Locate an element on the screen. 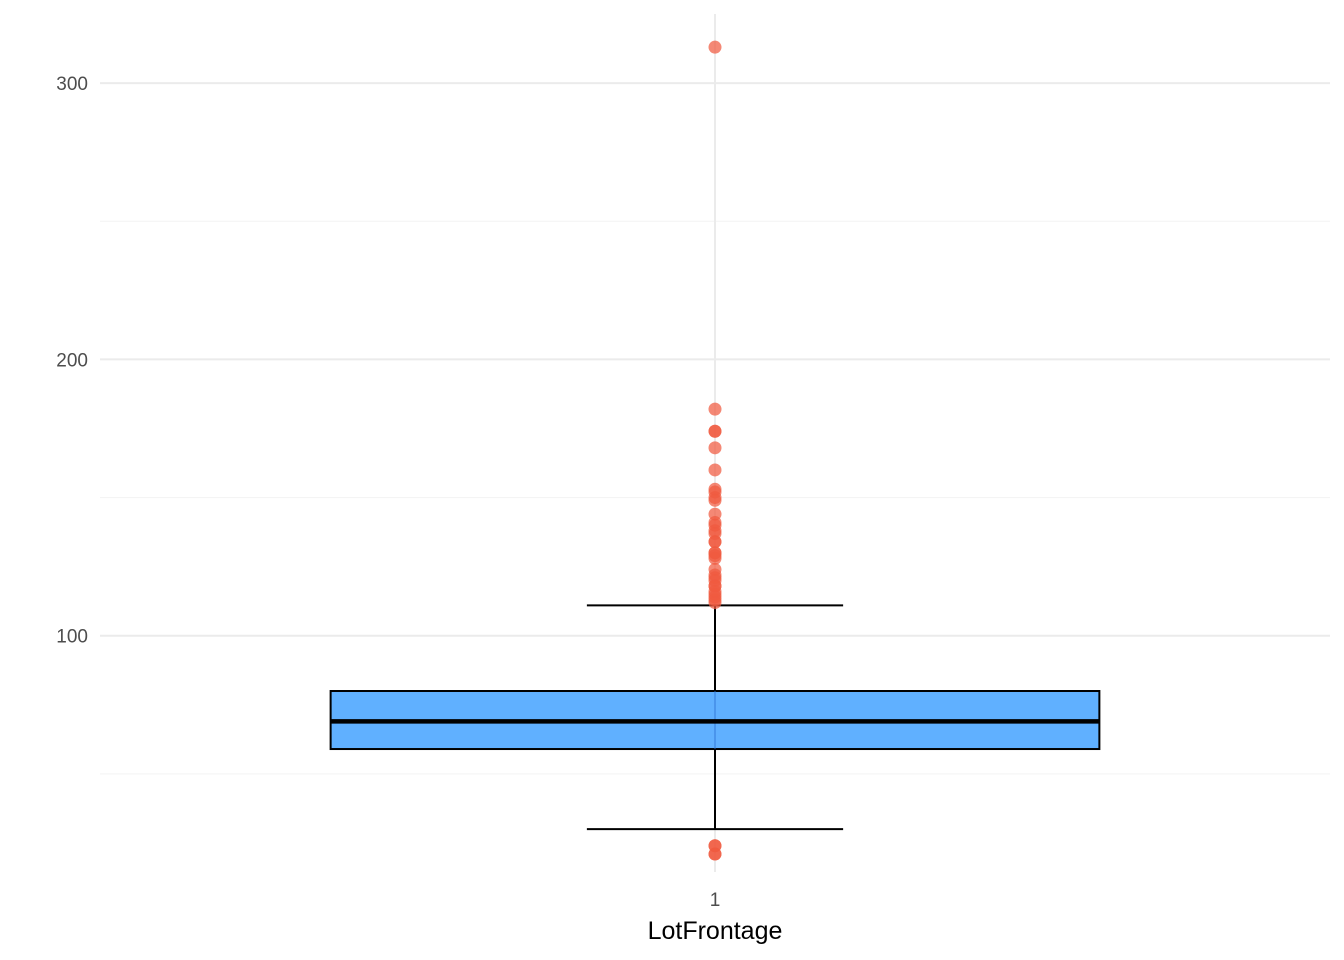 Image resolution: width=1344 pixels, height=960 pixels. outlier-layer is located at coordinates (715, 450).